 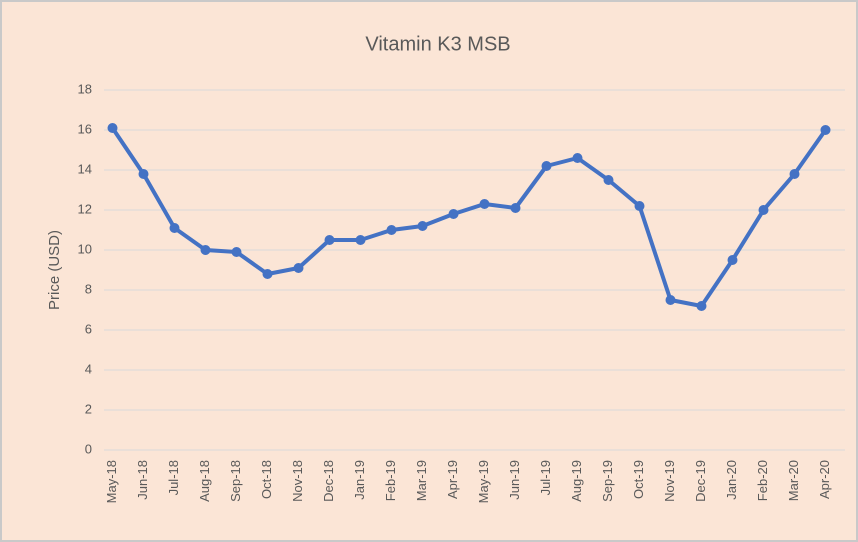 I want to click on y-tick-label: 4, so click(x=88, y=368).